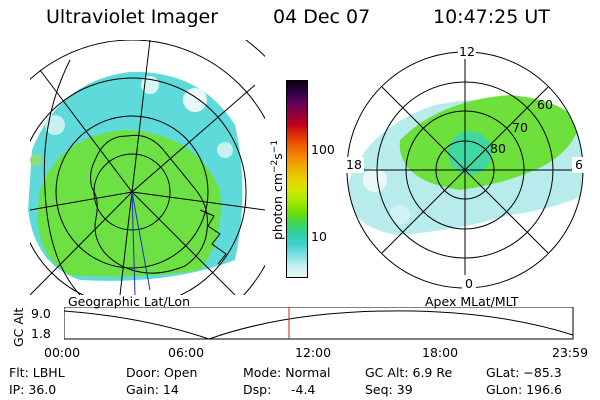  Describe the element at coordinates (524, 389) in the screenshot. I see `glon-label: GLon: 196.6` at that location.